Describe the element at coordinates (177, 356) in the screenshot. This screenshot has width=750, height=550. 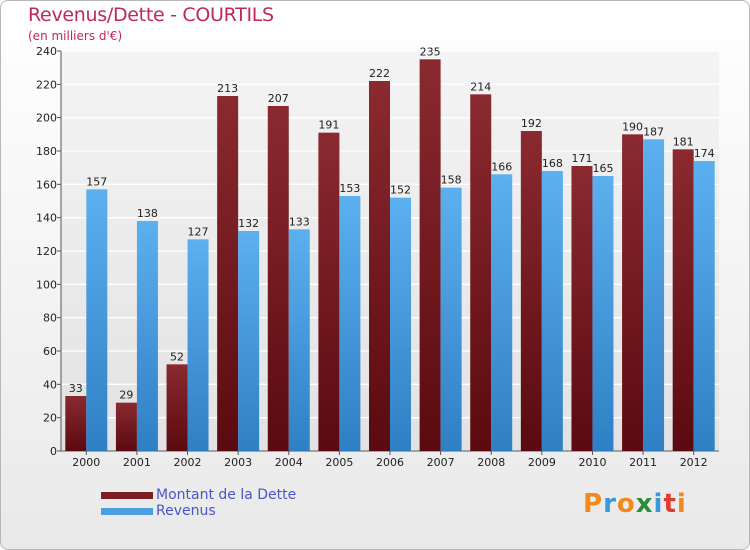
I see `data-label: 52` at that location.